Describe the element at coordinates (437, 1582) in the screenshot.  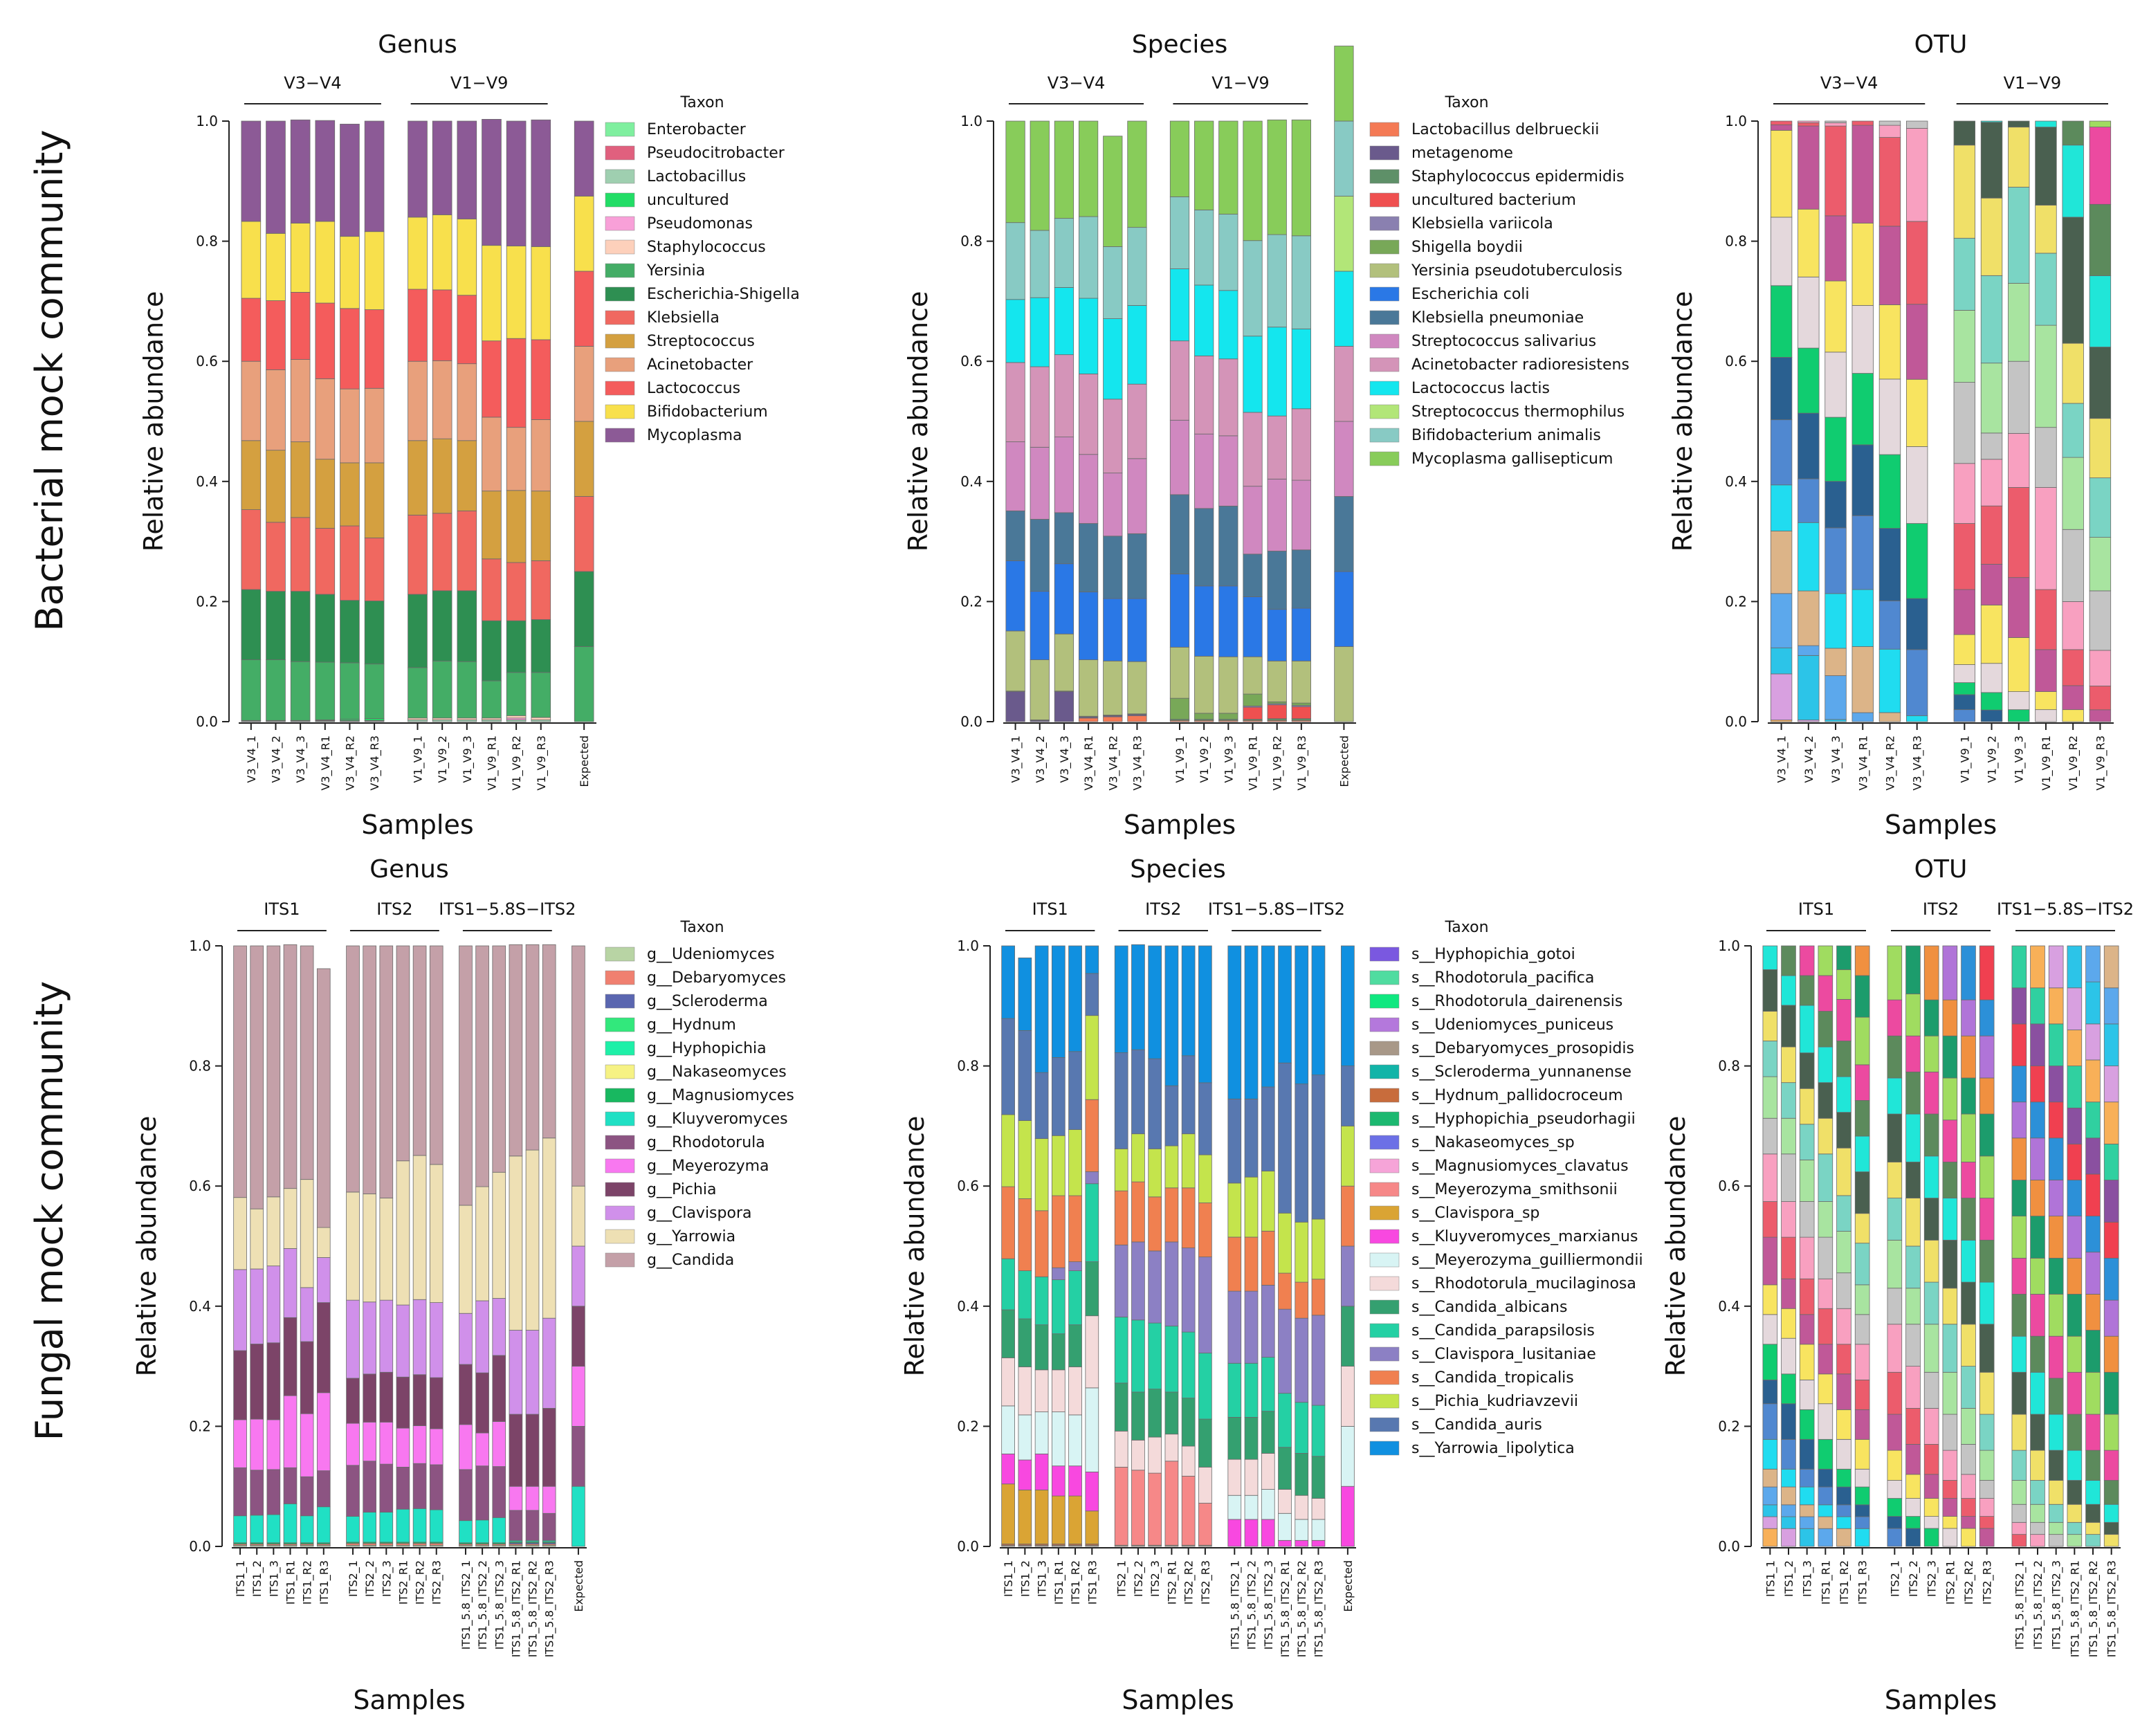
I see `x-tick-label: ITS2_R3` at that location.